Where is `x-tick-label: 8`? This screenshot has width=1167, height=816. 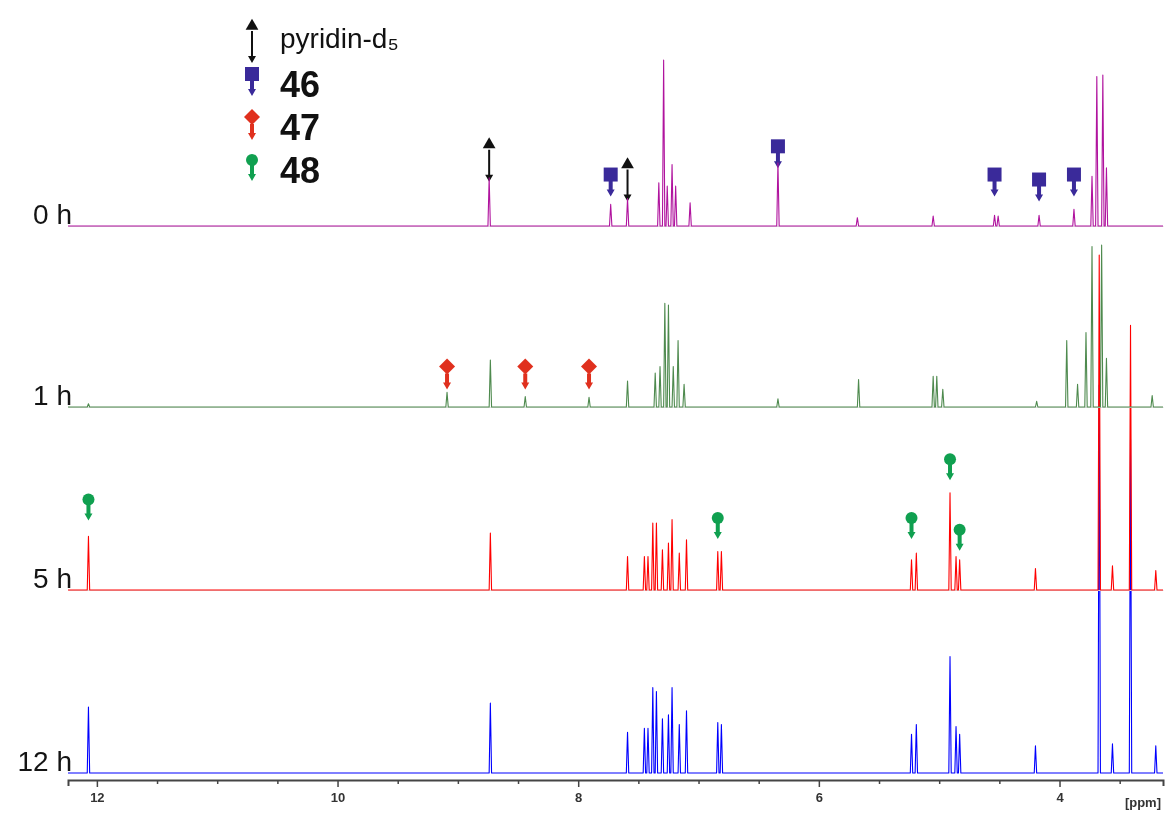 x-tick-label: 8 is located at coordinates (579, 797).